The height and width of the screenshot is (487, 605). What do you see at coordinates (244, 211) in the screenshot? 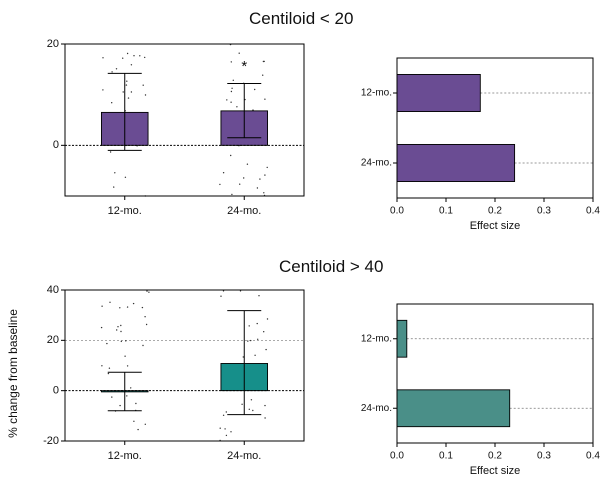
I see `x-tick-label: 24-mo.` at bounding box center [244, 211].